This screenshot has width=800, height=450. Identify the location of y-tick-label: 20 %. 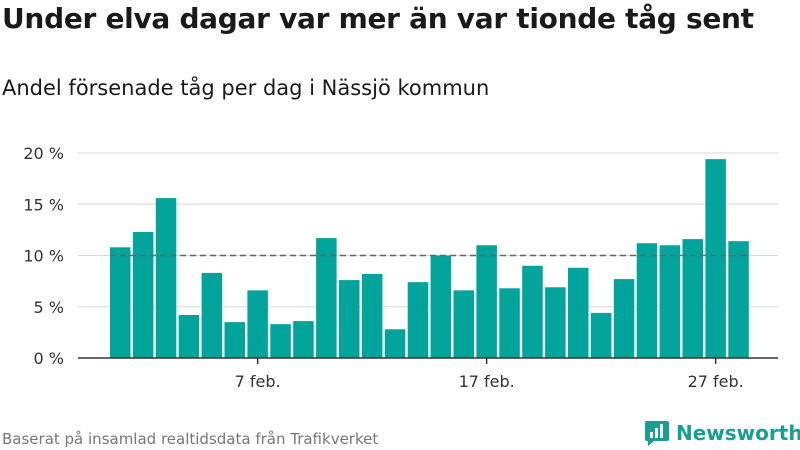
(43, 153).